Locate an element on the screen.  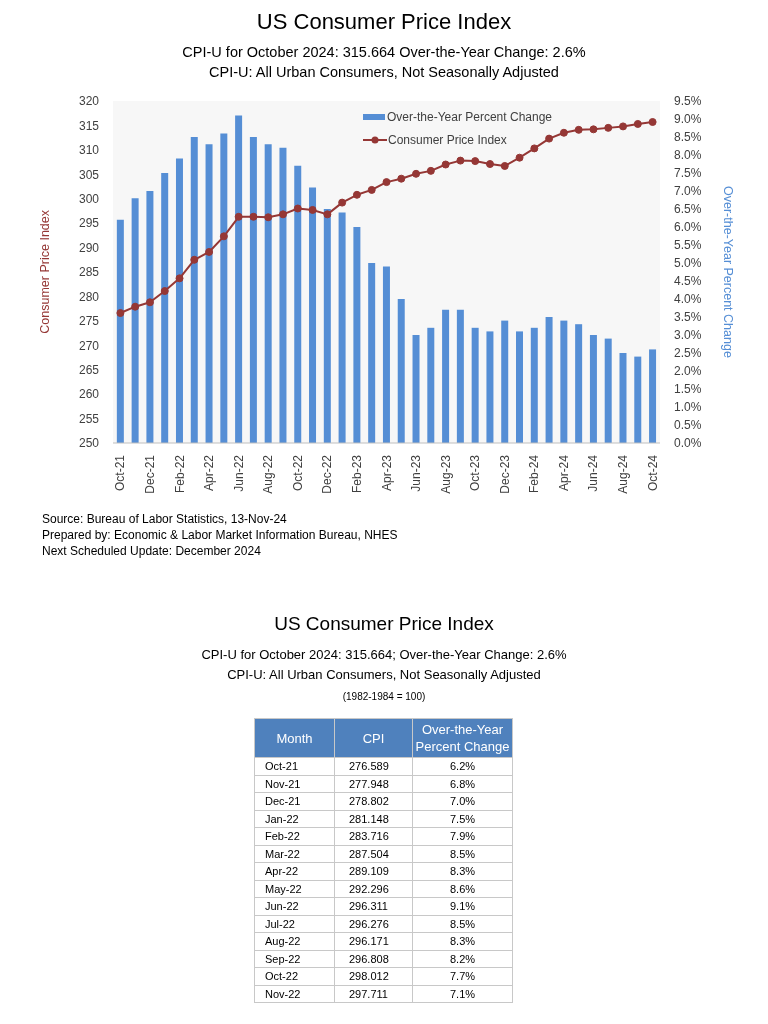
text: Over-the-Year Percent Change is located at coordinates (462, 738).